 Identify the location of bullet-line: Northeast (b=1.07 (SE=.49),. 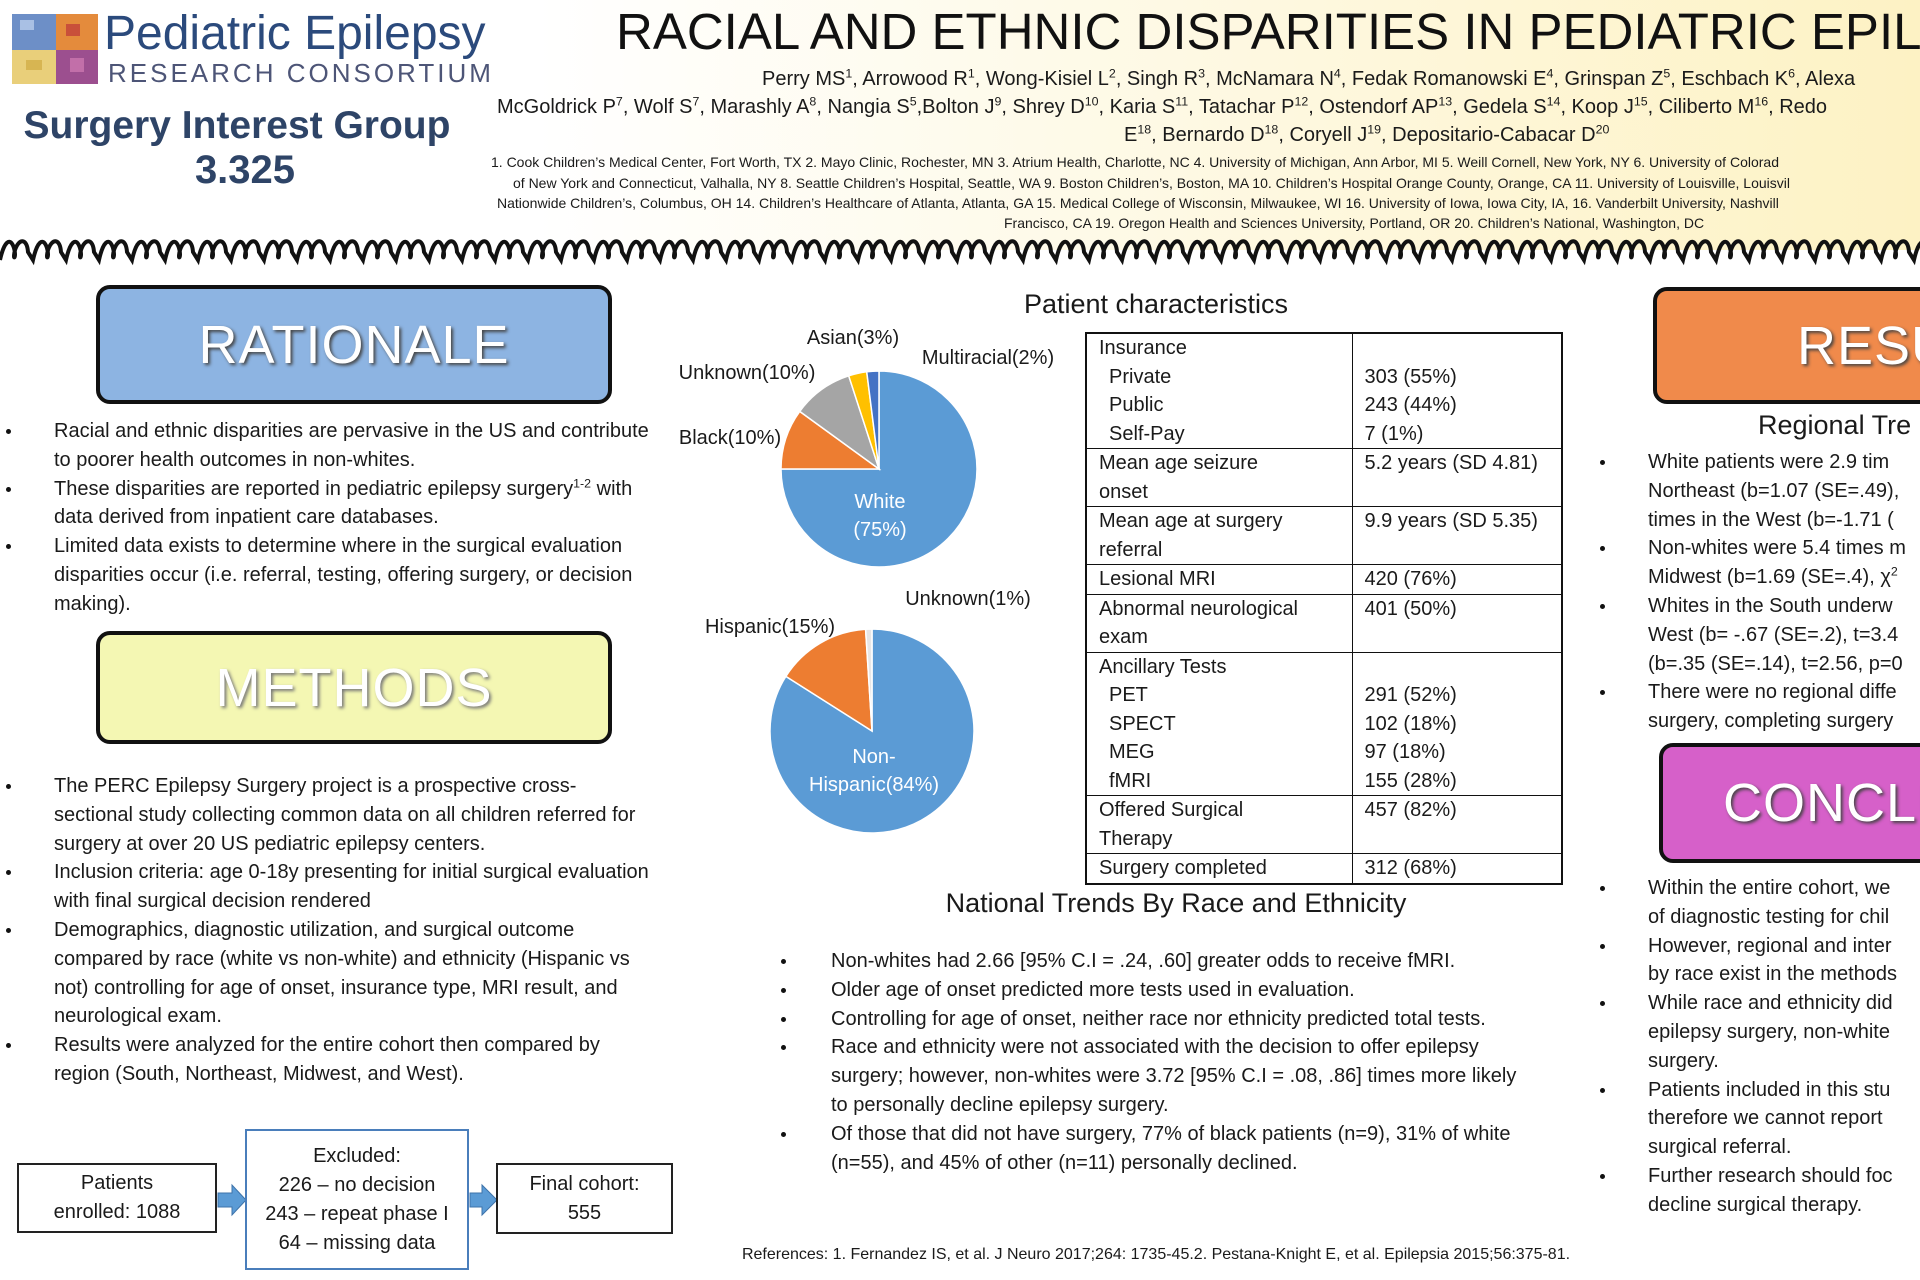
(1784, 491).